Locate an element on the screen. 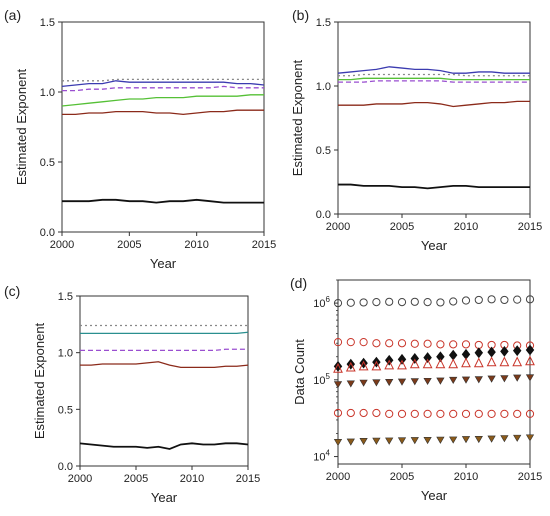 The height and width of the screenshot is (516, 550). x-tick-label: 2015 is located at coordinates (530, 227).